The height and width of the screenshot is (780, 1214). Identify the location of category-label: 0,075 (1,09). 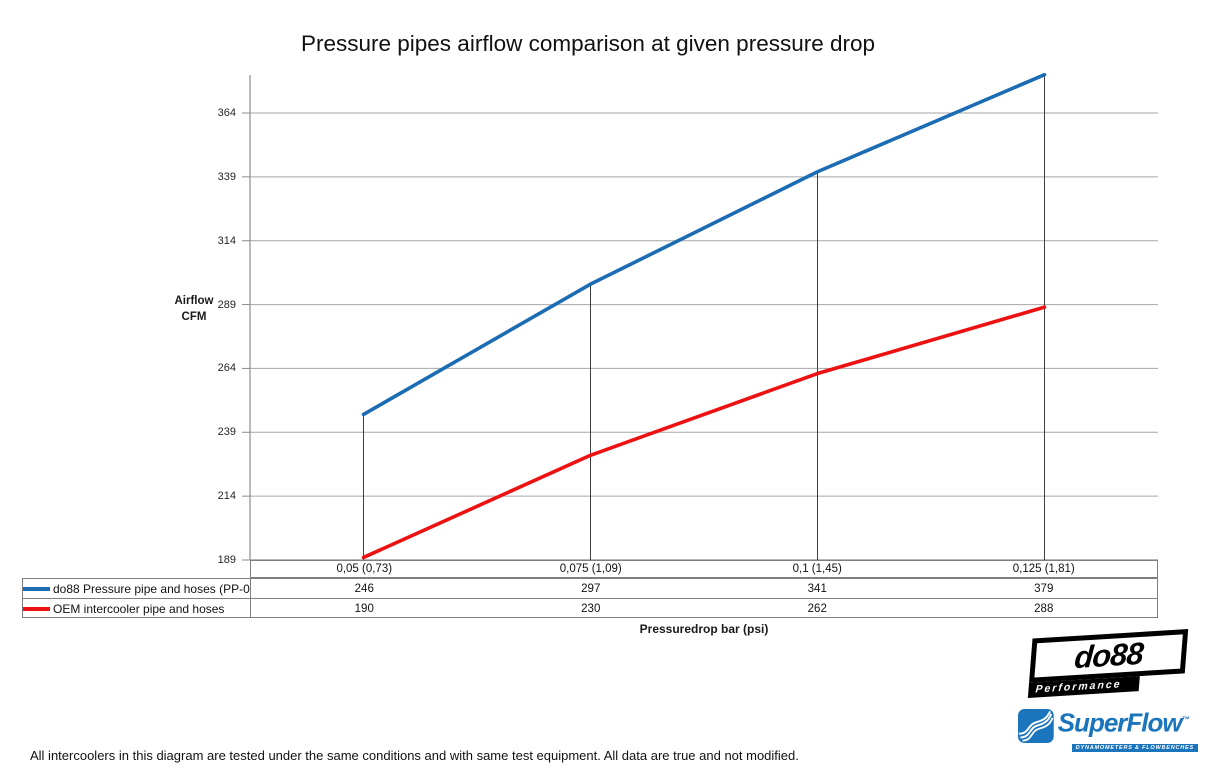
(590, 569).